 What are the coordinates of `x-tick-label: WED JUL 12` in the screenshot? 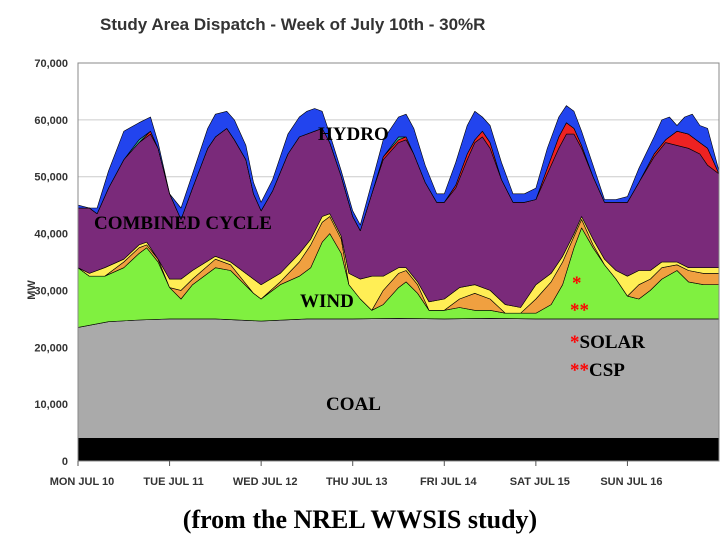 It's located at (265, 482).